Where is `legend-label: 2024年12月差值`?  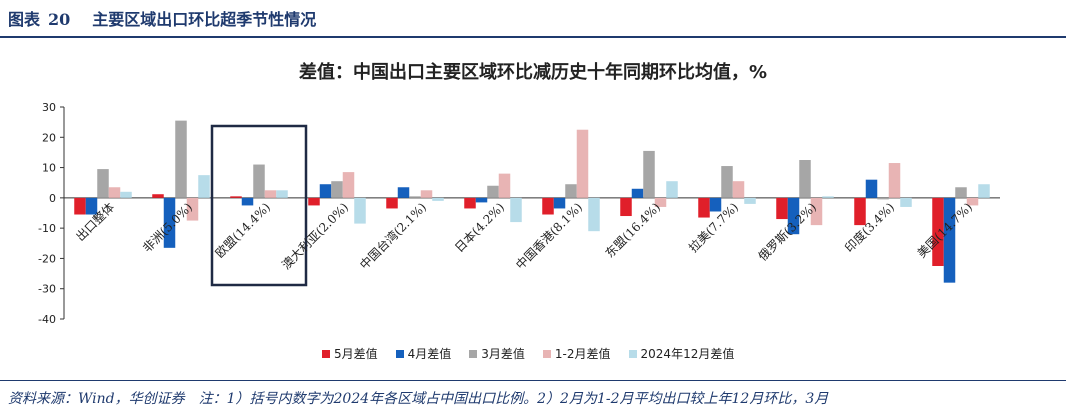
legend-label: 2024年12月差值 is located at coordinates (687, 354).